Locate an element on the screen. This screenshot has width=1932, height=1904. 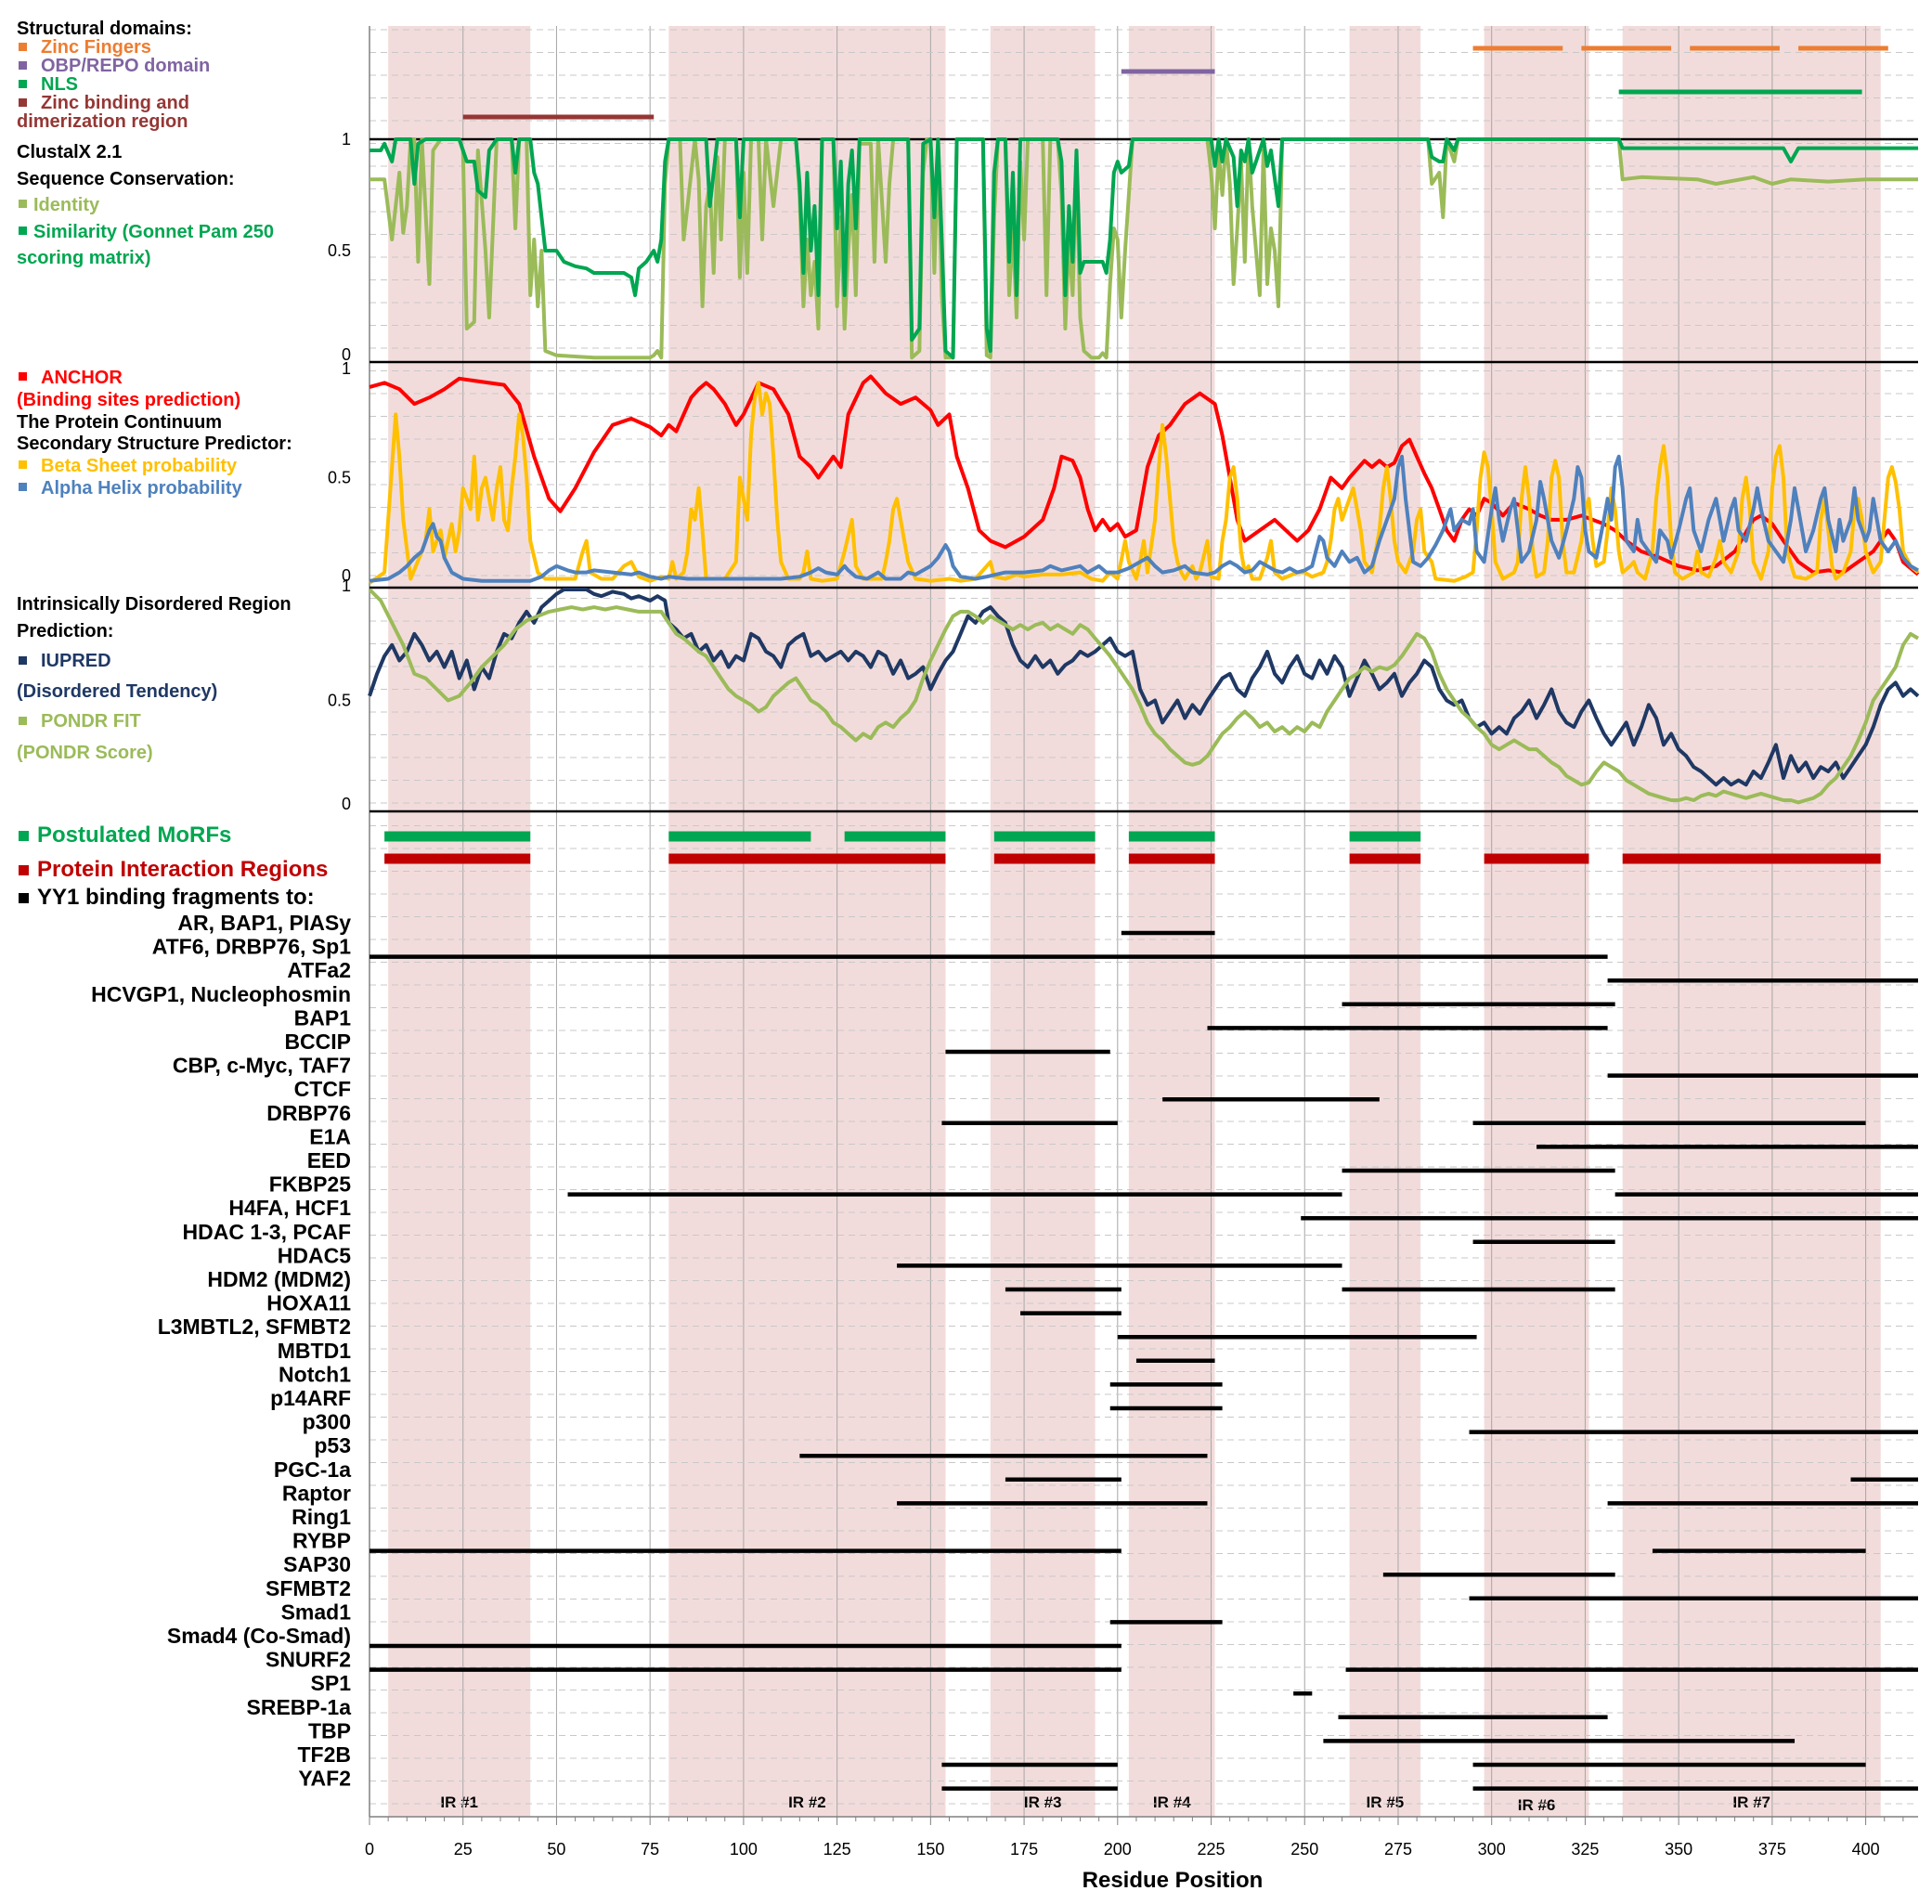
partner-label: p300 is located at coordinates (327, 1422).